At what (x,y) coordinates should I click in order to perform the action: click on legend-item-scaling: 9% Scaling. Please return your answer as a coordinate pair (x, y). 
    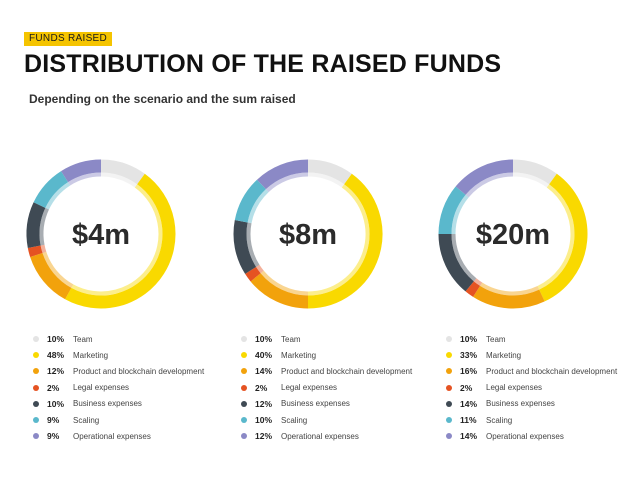
    Looking at the image, I should click on (118, 420).